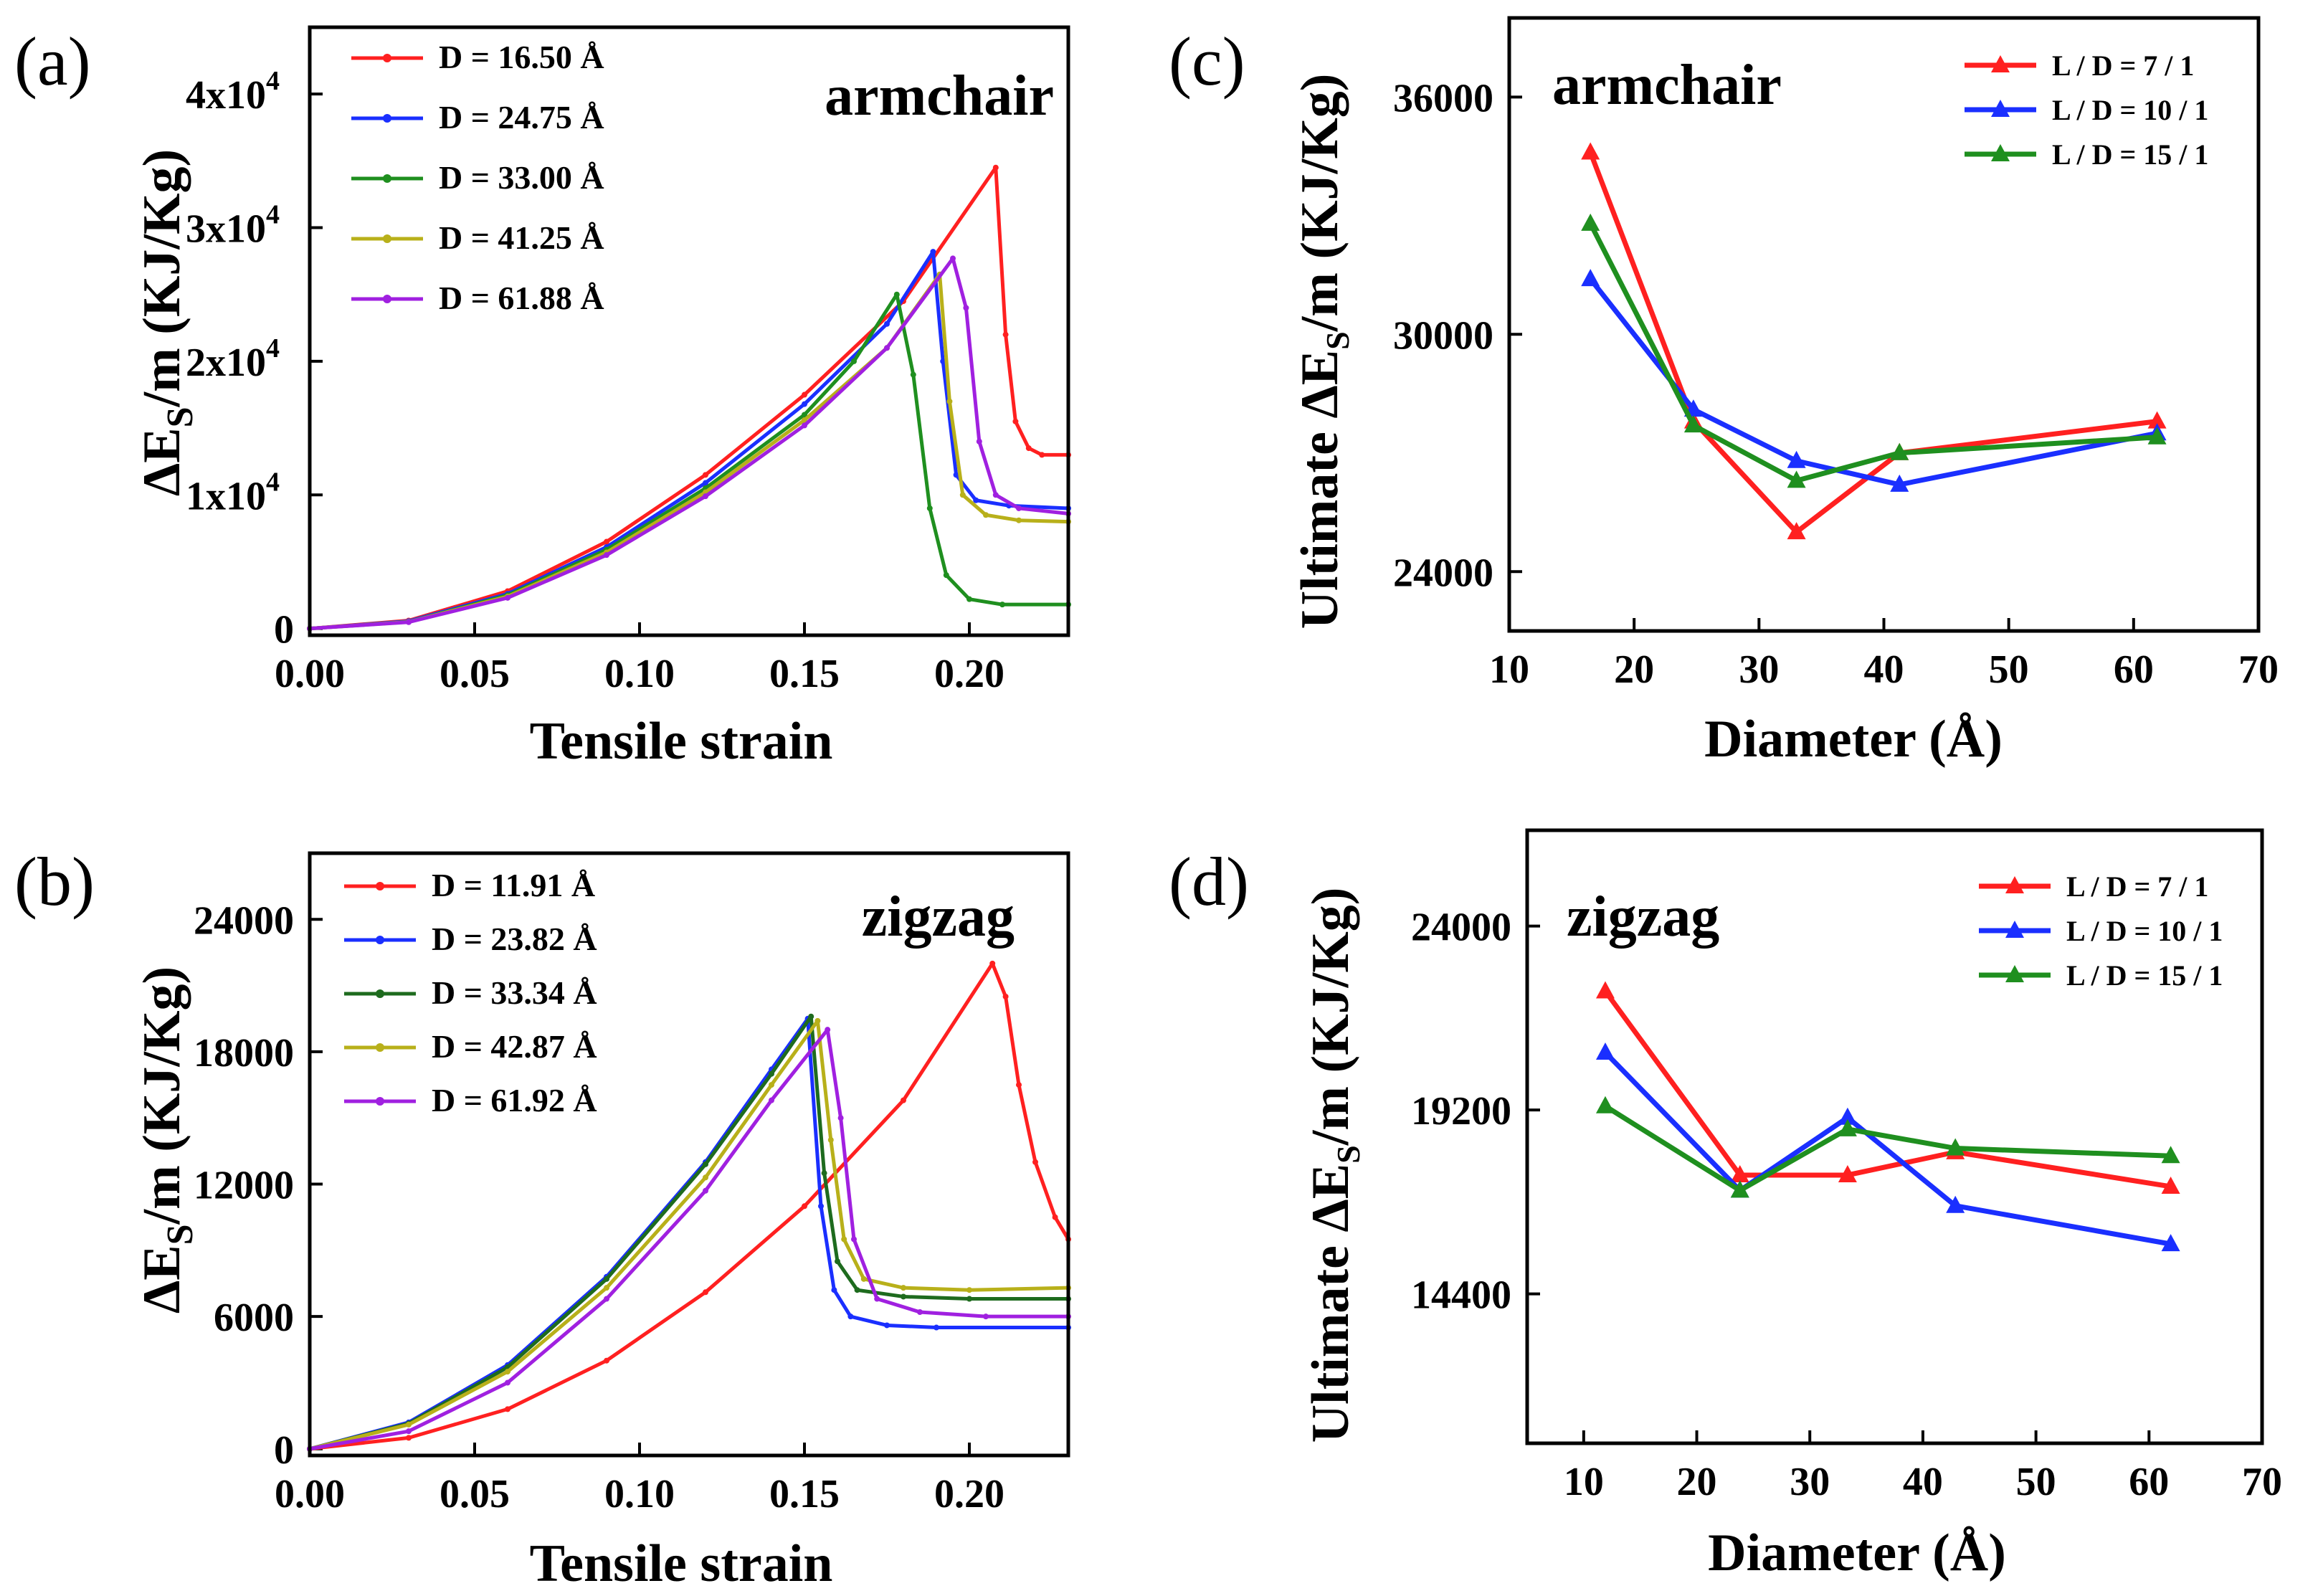 Image resolution: width=2318 pixels, height=1596 pixels. What do you see at coordinates (2123, 65) in the screenshot?
I see `legend-label: L / D = 7 / 1` at bounding box center [2123, 65].